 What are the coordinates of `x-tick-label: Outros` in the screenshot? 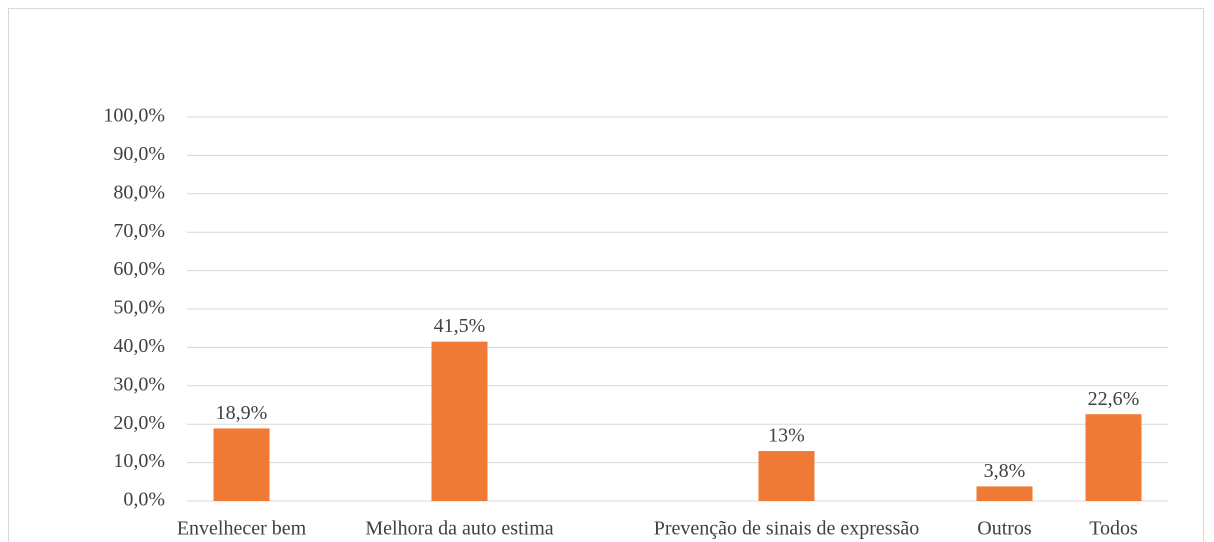 It's located at (1004, 529).